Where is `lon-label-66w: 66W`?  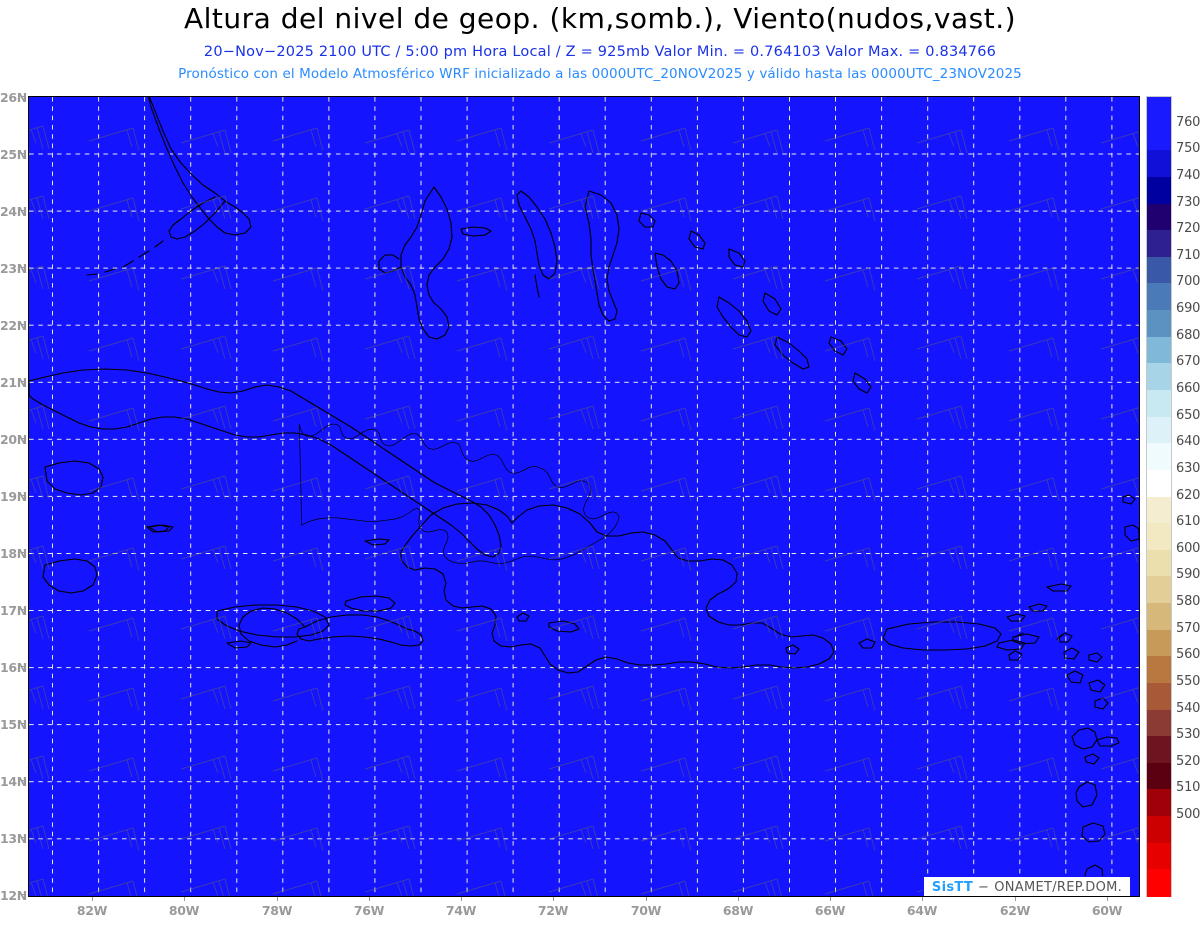 lon-label-66w: 66W is located at coordinates (830, 910).